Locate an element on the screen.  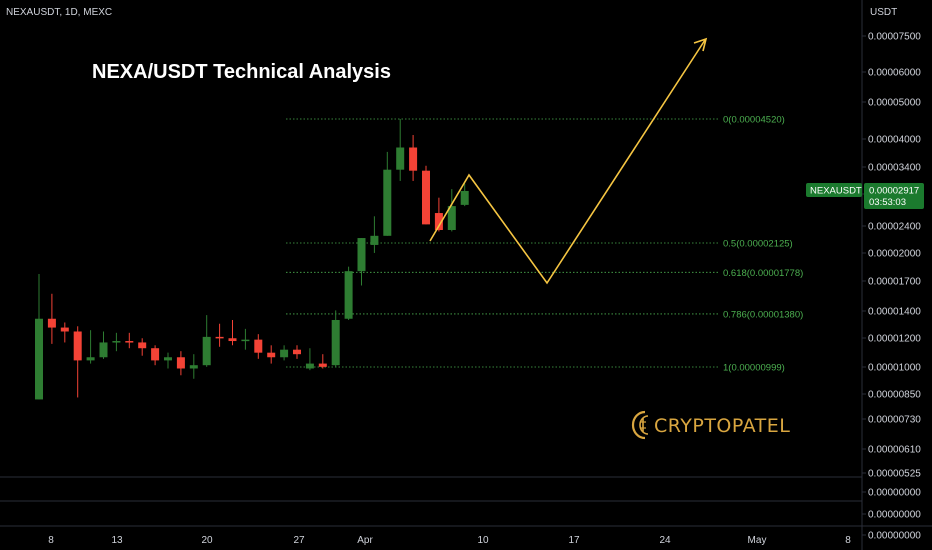
symbol-tag-text: NEXAUSDT is located at coordinates (836, 191).